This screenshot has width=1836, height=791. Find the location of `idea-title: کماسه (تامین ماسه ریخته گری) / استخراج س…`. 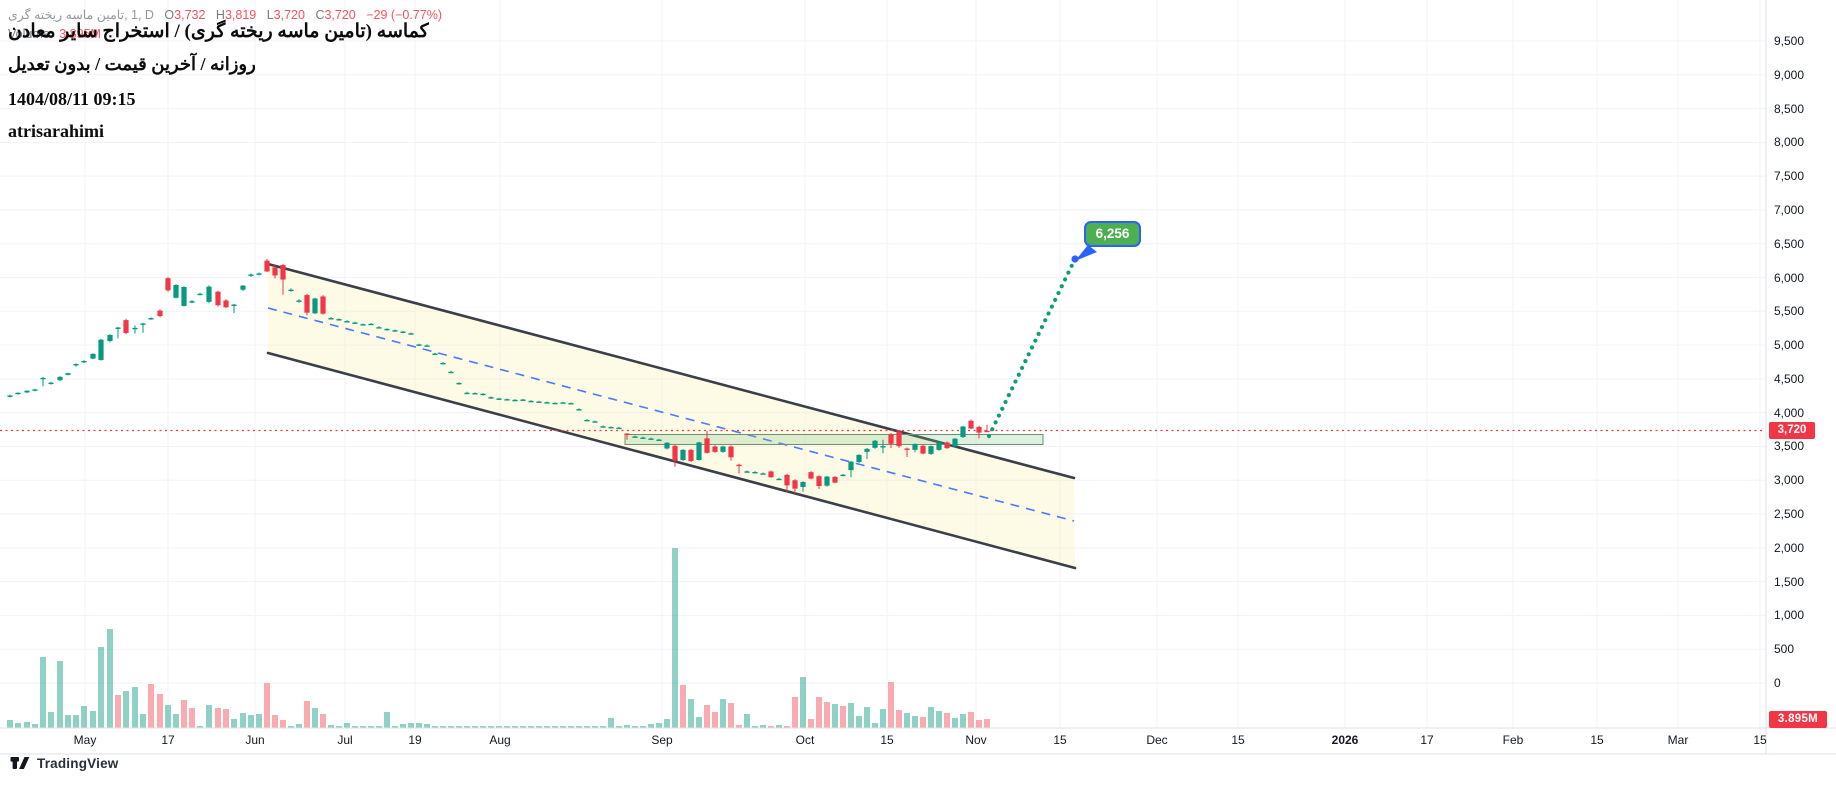

idea-title: کماسه (تامین ماسه ریخته گری) / استخراج س… is located at coordinates (218, 31).